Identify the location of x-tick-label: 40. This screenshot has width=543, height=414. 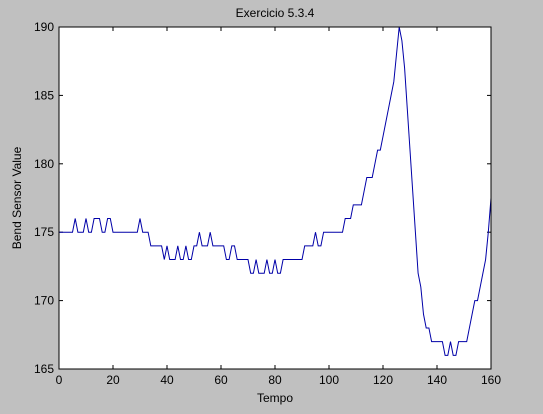
(167, 380).